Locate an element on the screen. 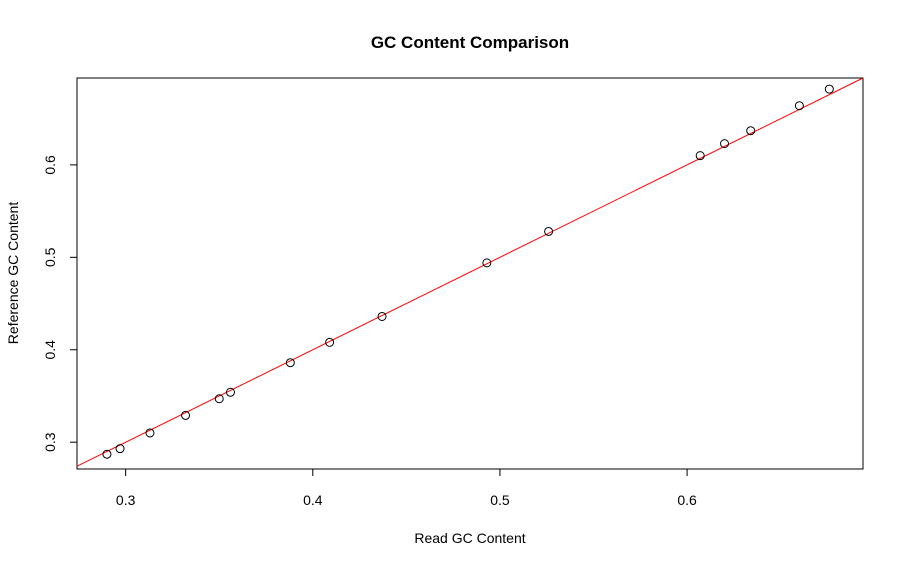  y-tick-label: 0.6 is located at coordinates (50, 165).